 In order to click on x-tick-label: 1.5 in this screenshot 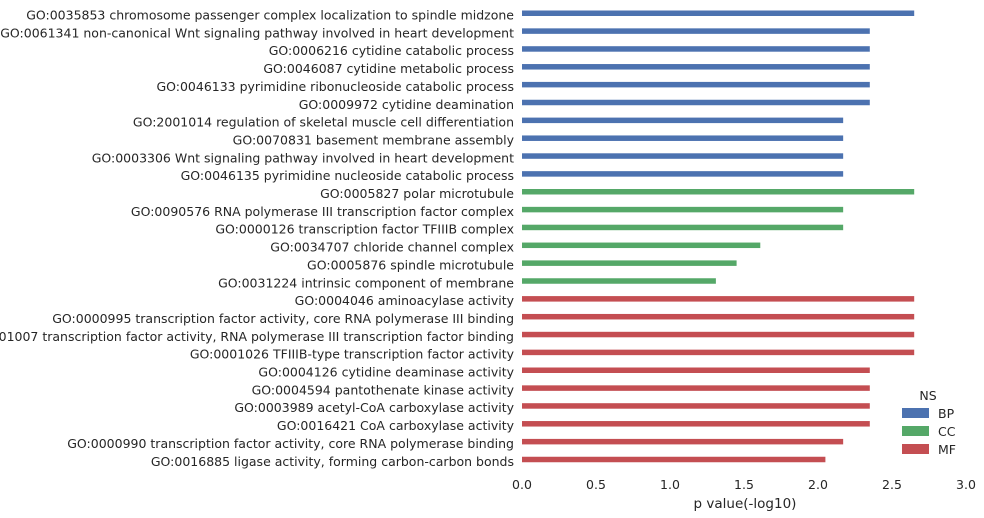, I will do `click(744, 484)`.